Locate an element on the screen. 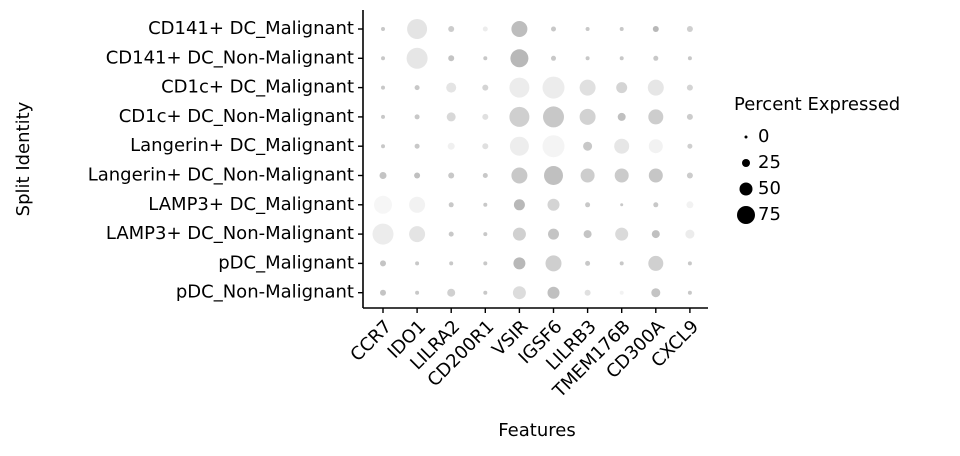 The width and height of the screenshot is (960, 456). y-tick-label: CD141+ DC_Malignant is located at coordinates (251, 28).